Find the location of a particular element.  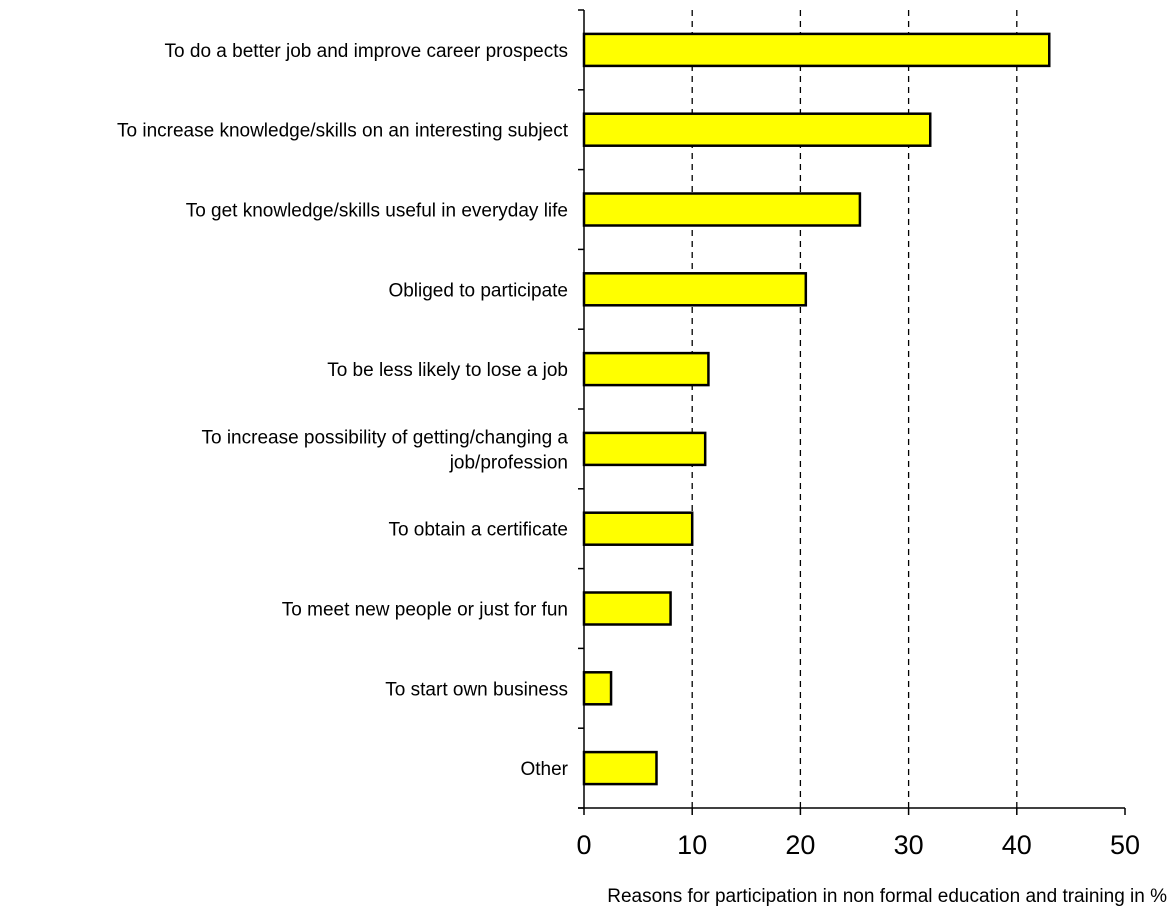

x-tick-label: 50 is located at coordinates (1125, 845).